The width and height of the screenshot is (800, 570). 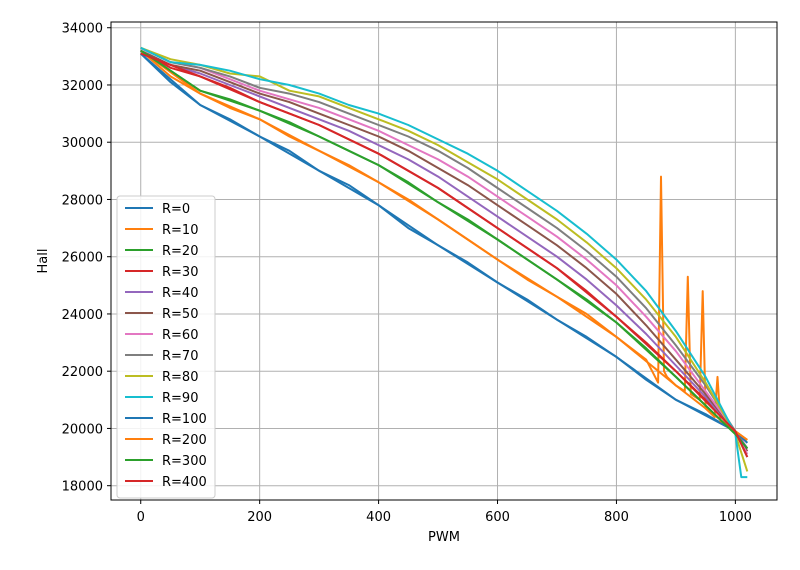 I want to click on x-tick-label: 600, so click(x=497, y=517).